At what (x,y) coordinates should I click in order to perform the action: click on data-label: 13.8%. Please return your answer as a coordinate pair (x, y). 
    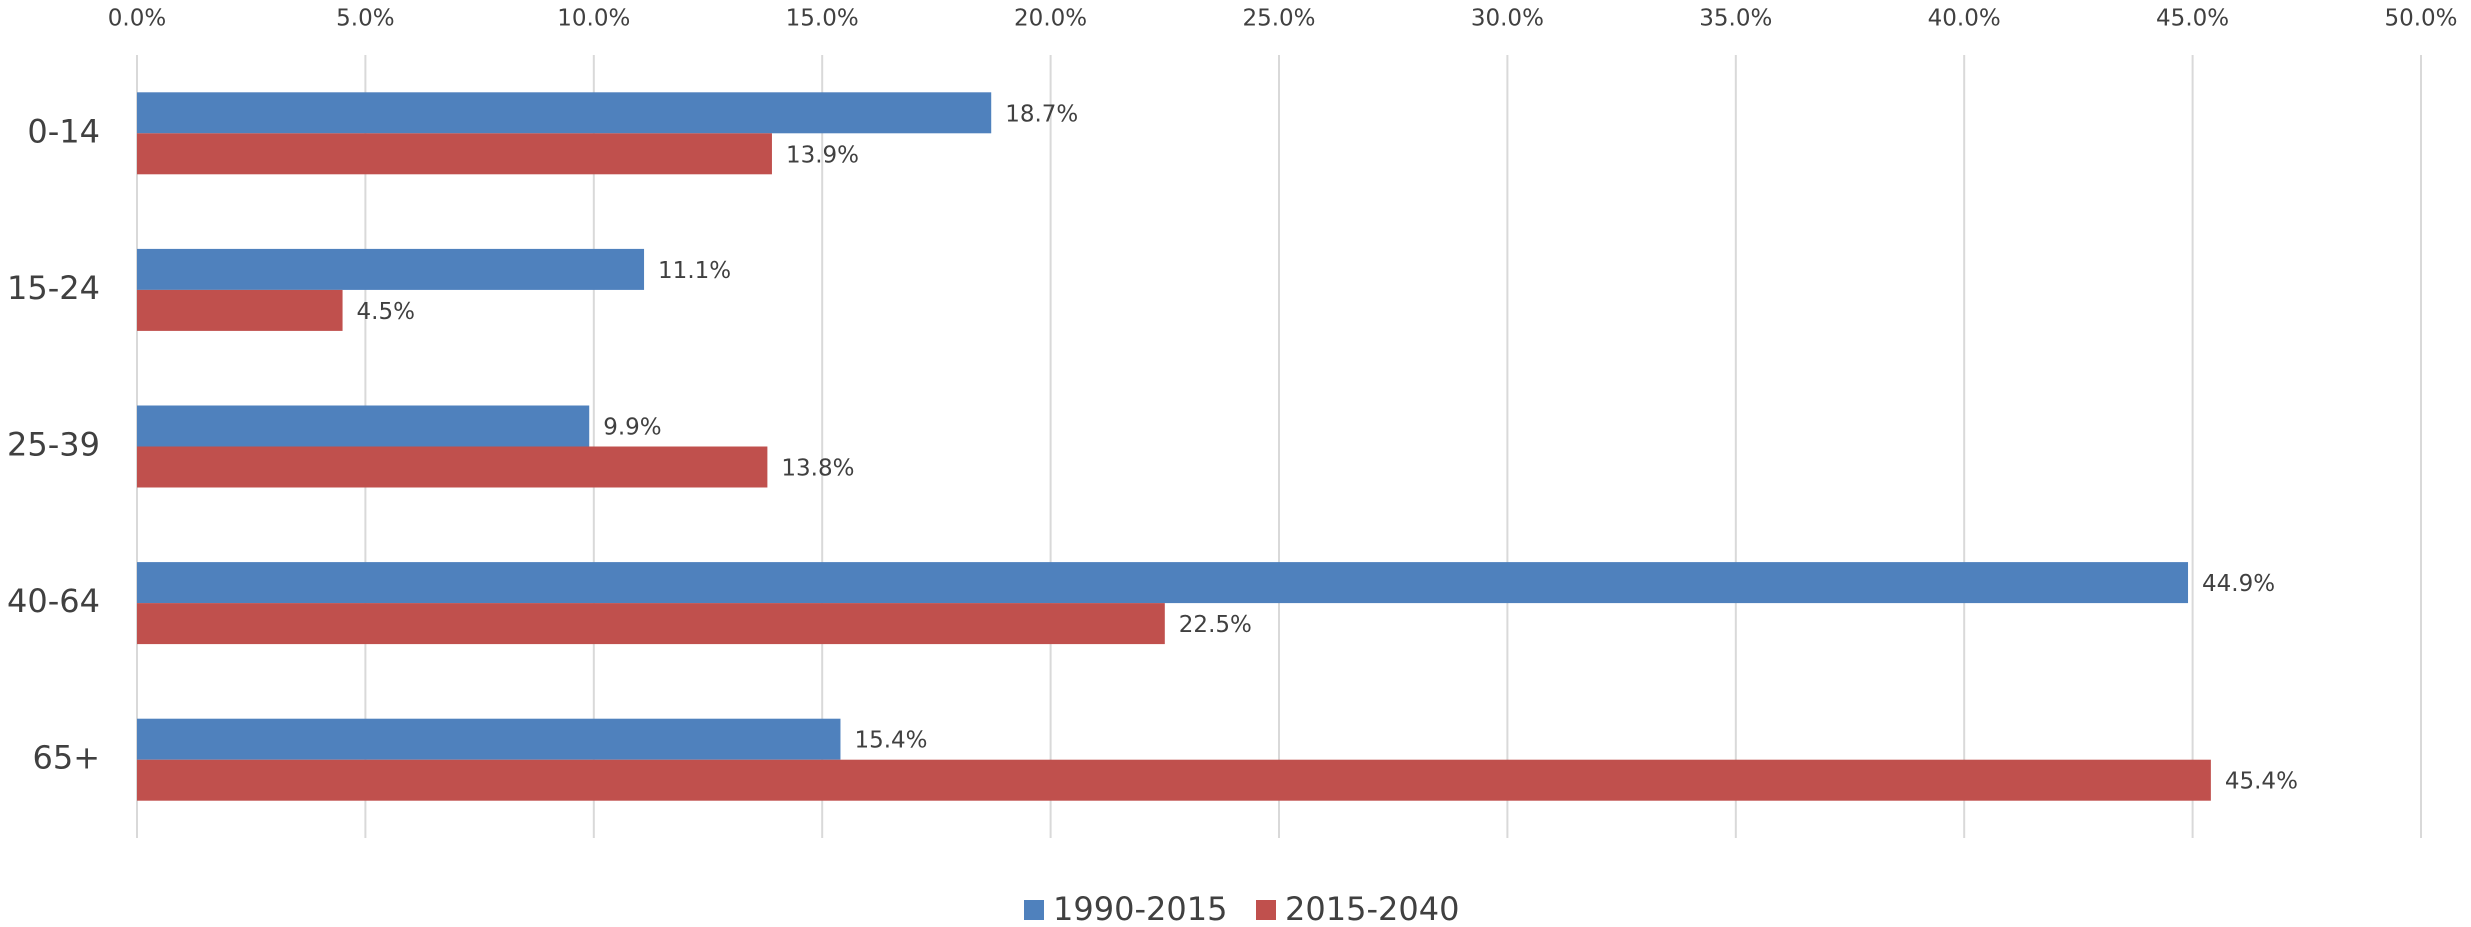
    Looking at the image, I should click on (817, 469).